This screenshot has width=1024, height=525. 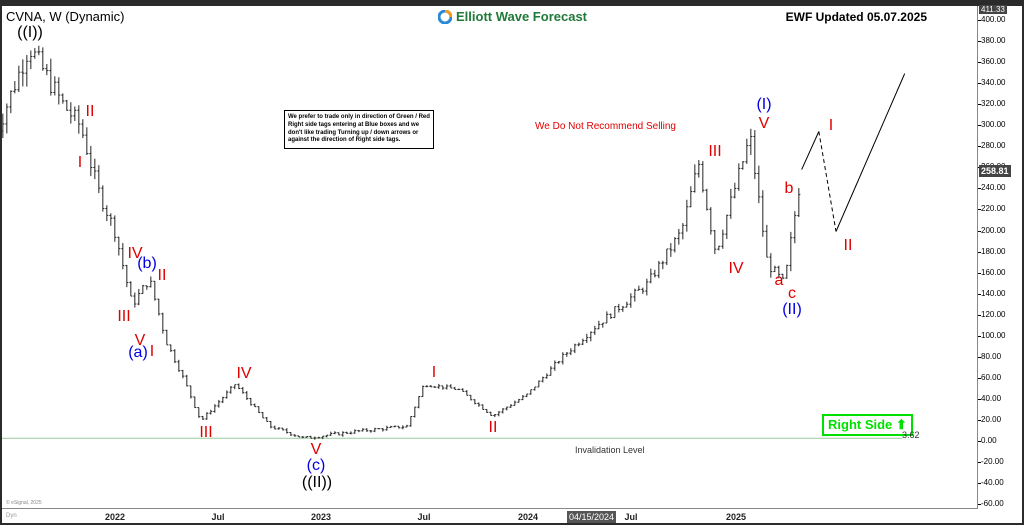 What do you see at coordinates (736, 517) in the screenshot?
I see `x-tick: 2025` at bounding box center [736, 517].